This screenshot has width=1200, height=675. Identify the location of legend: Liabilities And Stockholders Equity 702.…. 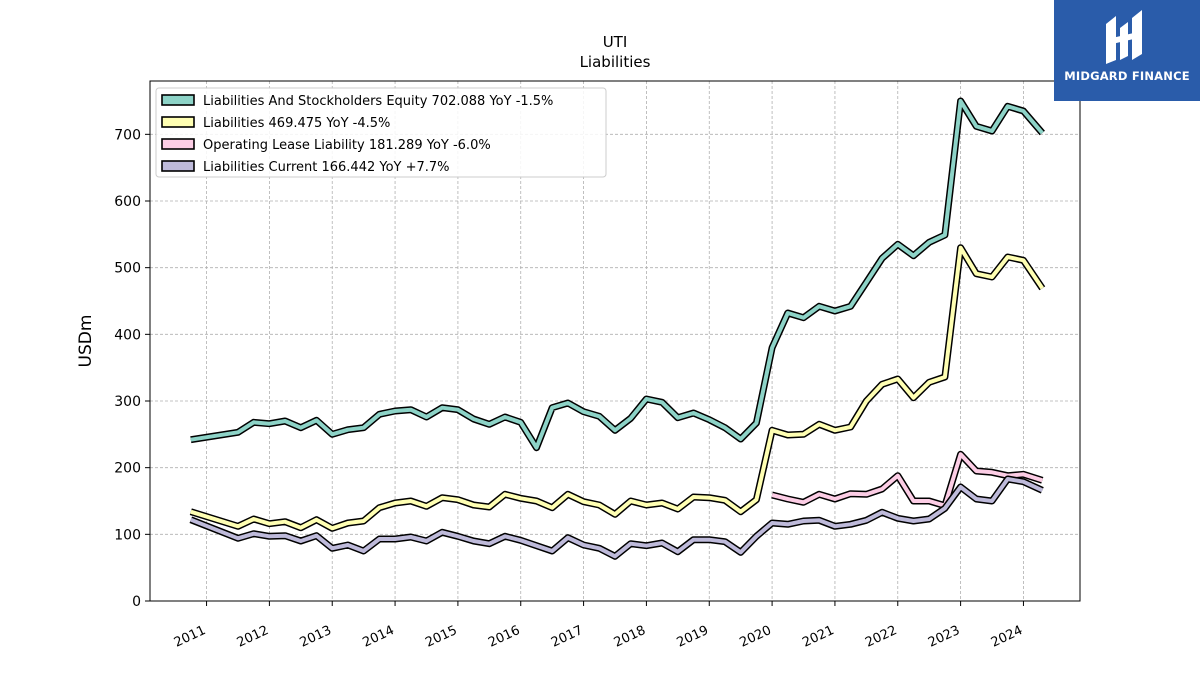
(381, 132).